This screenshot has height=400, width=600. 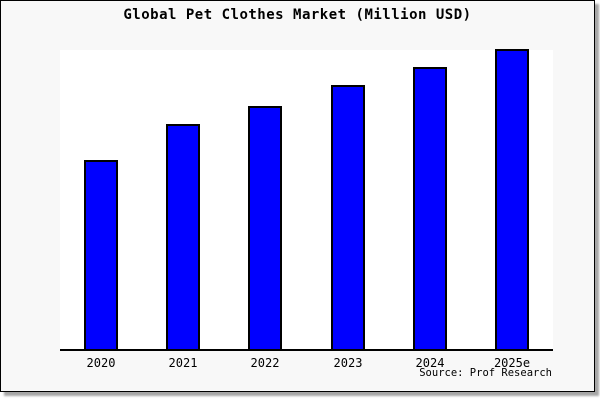 I want to click on x-tick-label-2024: 2024, so click(x=430, y=363).